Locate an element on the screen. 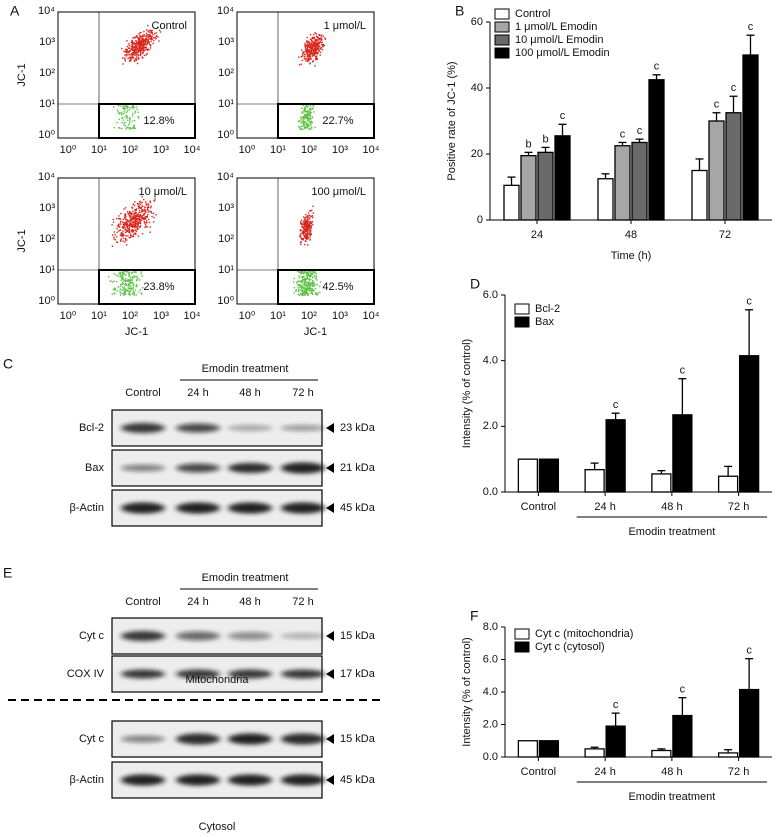 The height and width of the screenshot is (837, 784). cell-dots is located at coordinates (307, 251).